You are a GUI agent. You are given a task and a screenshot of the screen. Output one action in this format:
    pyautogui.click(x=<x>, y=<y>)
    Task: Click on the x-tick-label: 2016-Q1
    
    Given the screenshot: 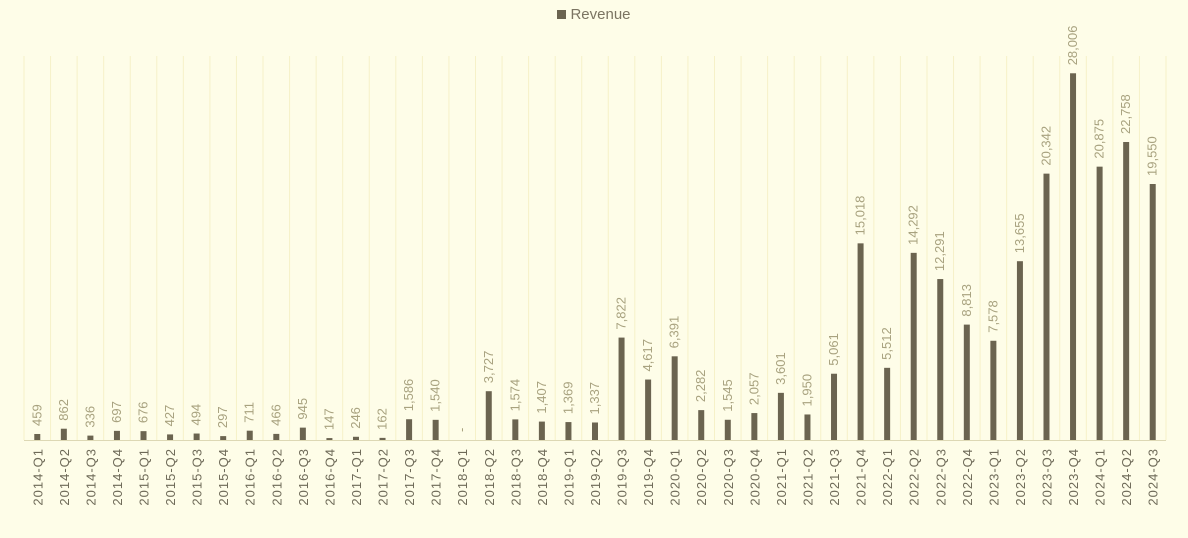 What is the action you would take?
    pyautogui.click(x=250, y=477)
    